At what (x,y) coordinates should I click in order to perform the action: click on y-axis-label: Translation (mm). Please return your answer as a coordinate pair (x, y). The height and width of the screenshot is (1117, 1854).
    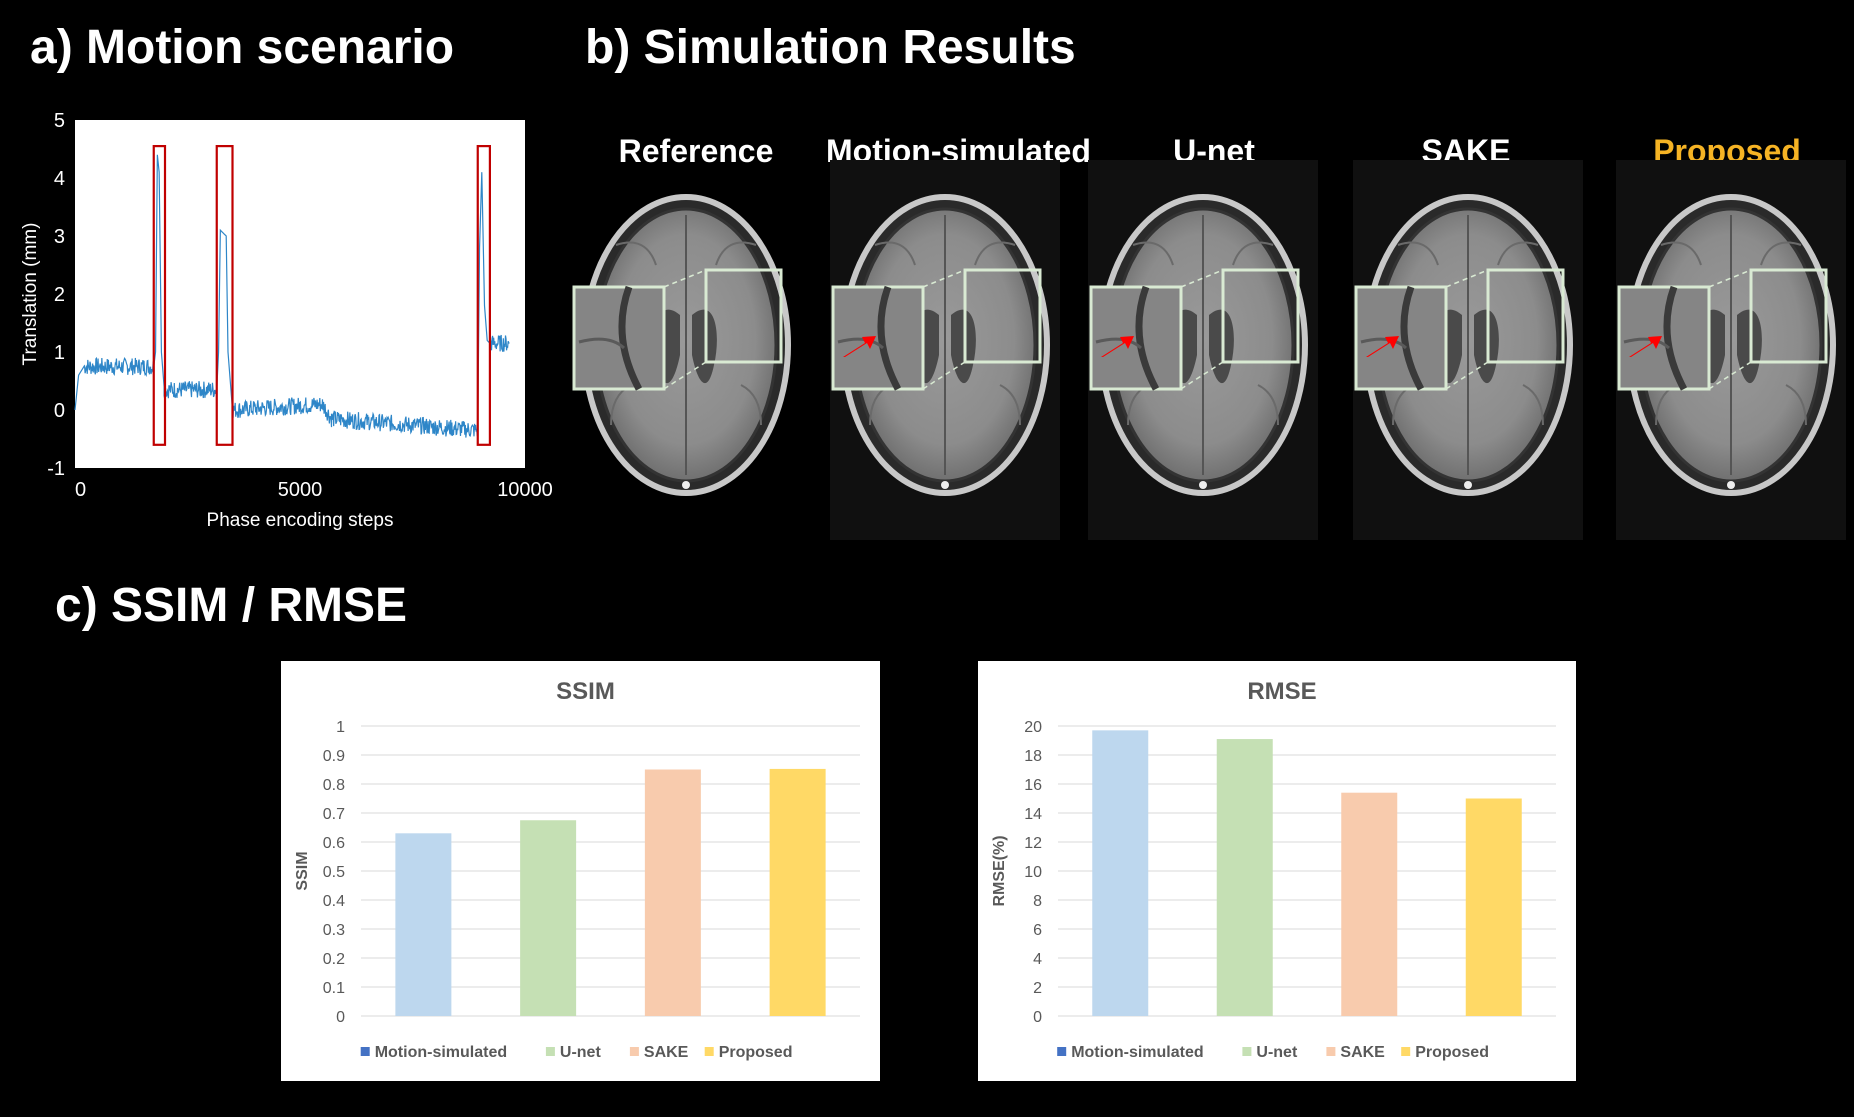
    Looking at the image, I should click on (30, 294).